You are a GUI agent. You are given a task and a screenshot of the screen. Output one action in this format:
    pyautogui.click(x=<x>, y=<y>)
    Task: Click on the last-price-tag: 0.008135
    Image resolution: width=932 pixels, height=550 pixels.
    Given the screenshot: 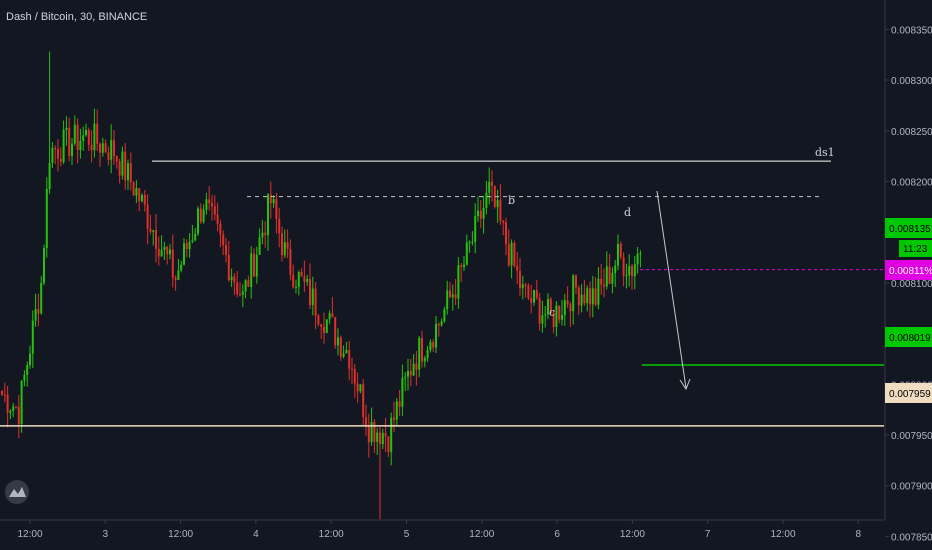 What is the action you would take?
    pyautogui.click(x=908, y=228)
    